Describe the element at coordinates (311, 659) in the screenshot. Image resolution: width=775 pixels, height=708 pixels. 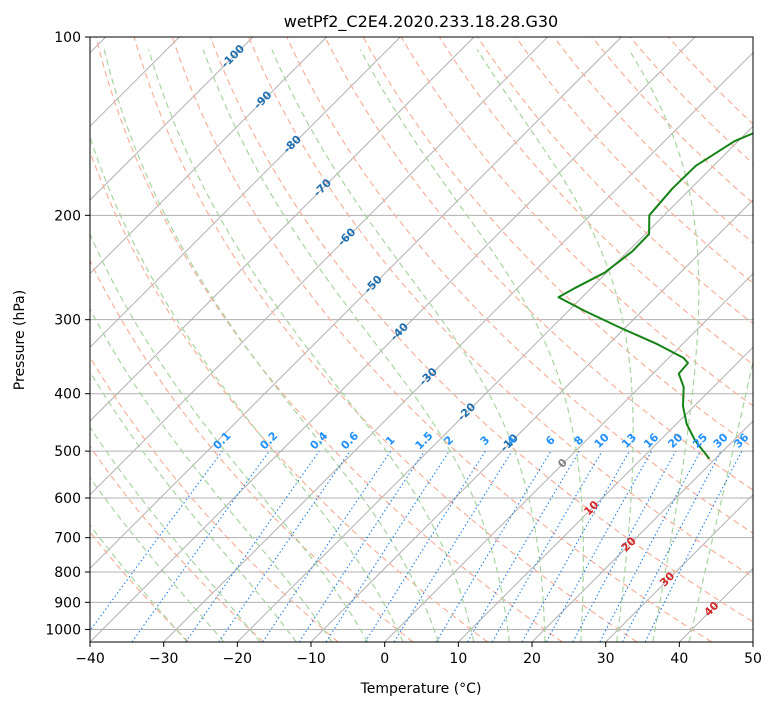
I see `x-tick-label: −10` at that location.